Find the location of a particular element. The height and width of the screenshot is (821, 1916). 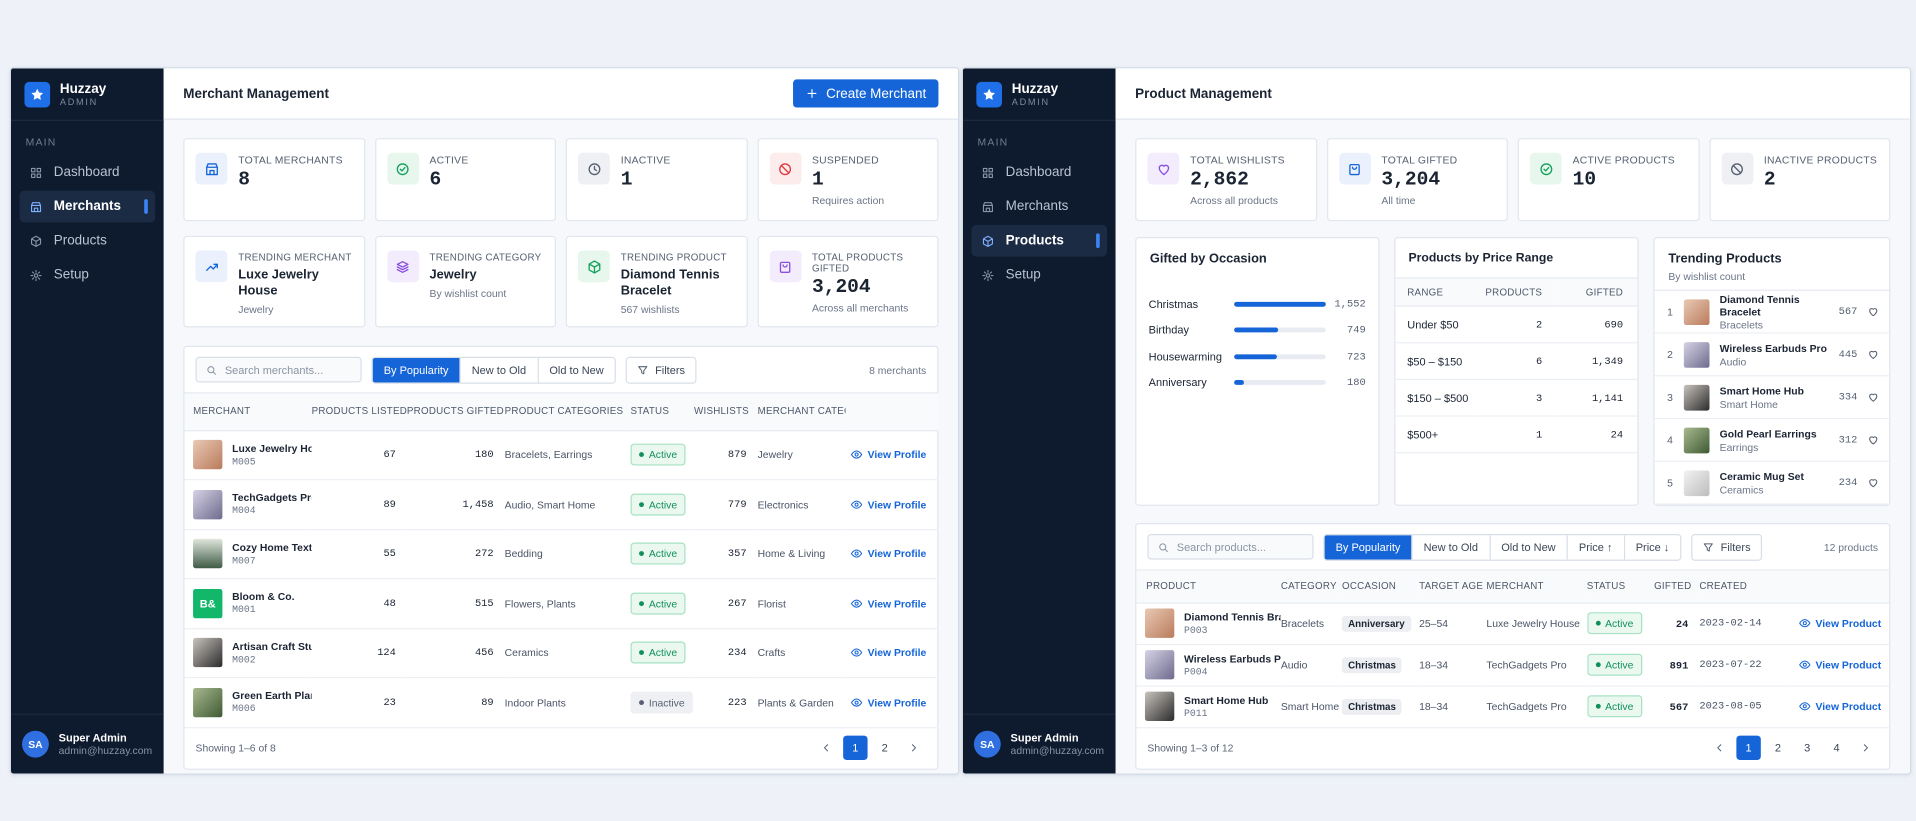

cell-num: 567 is located at coordinates (1679, 707).